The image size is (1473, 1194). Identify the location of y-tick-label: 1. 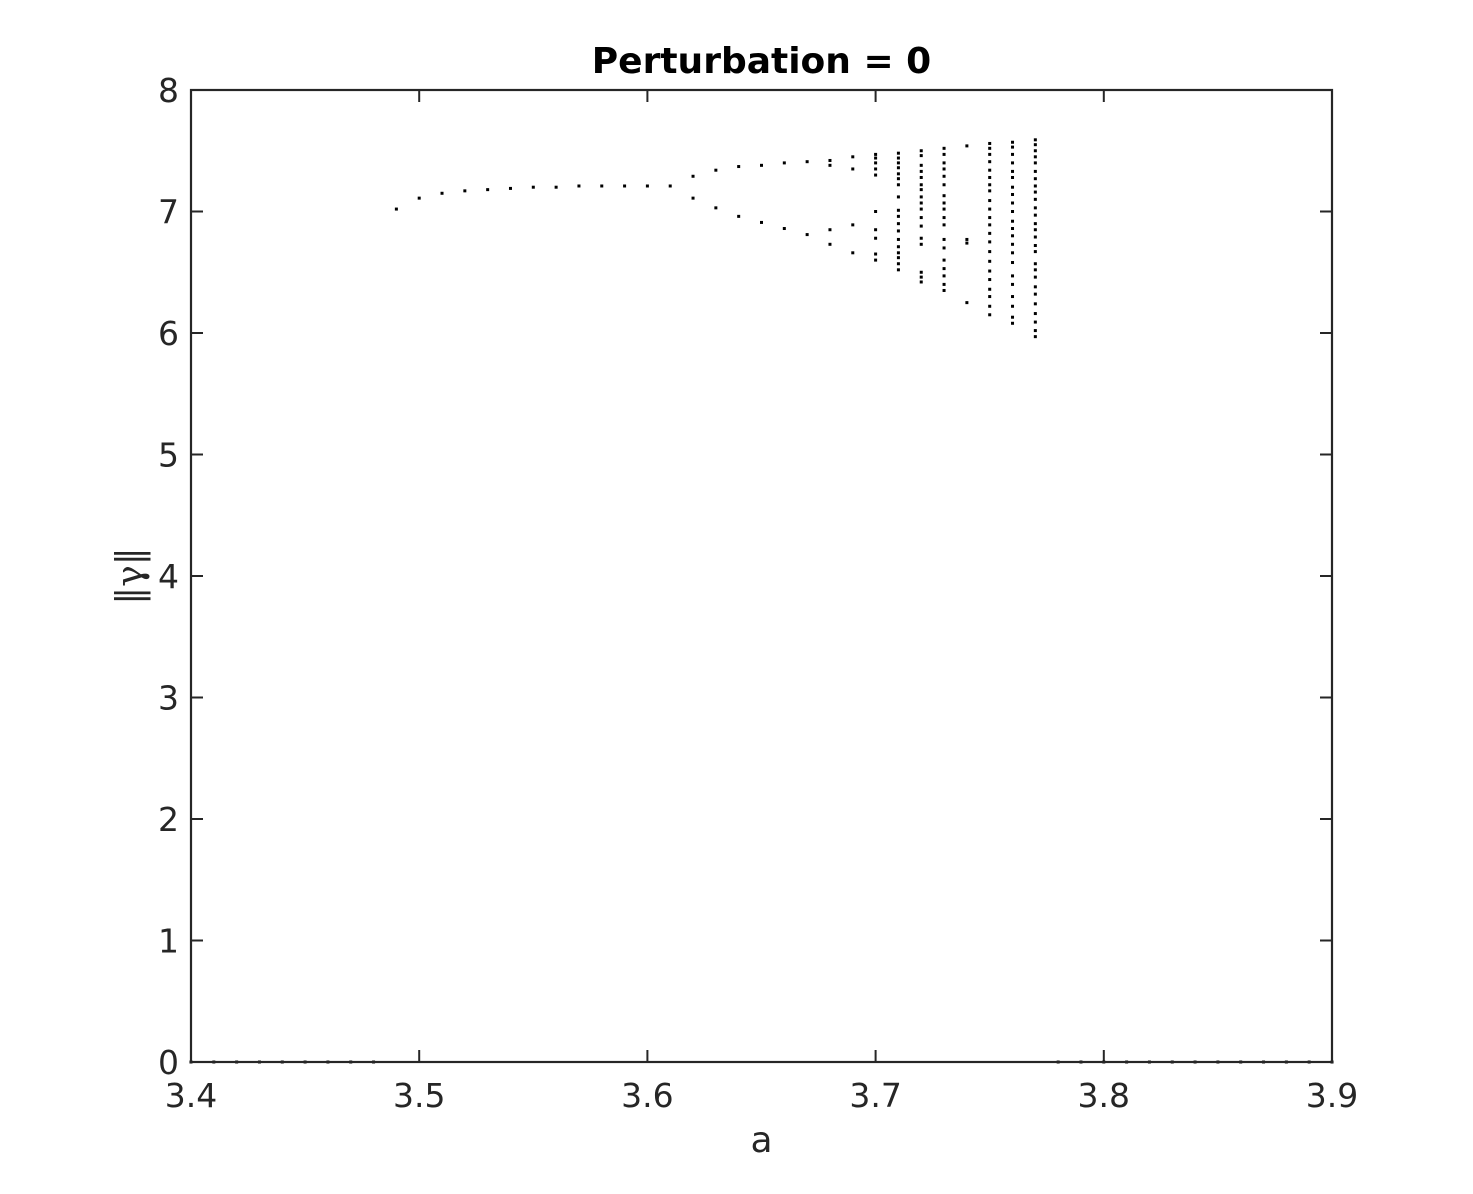
(168, 941).